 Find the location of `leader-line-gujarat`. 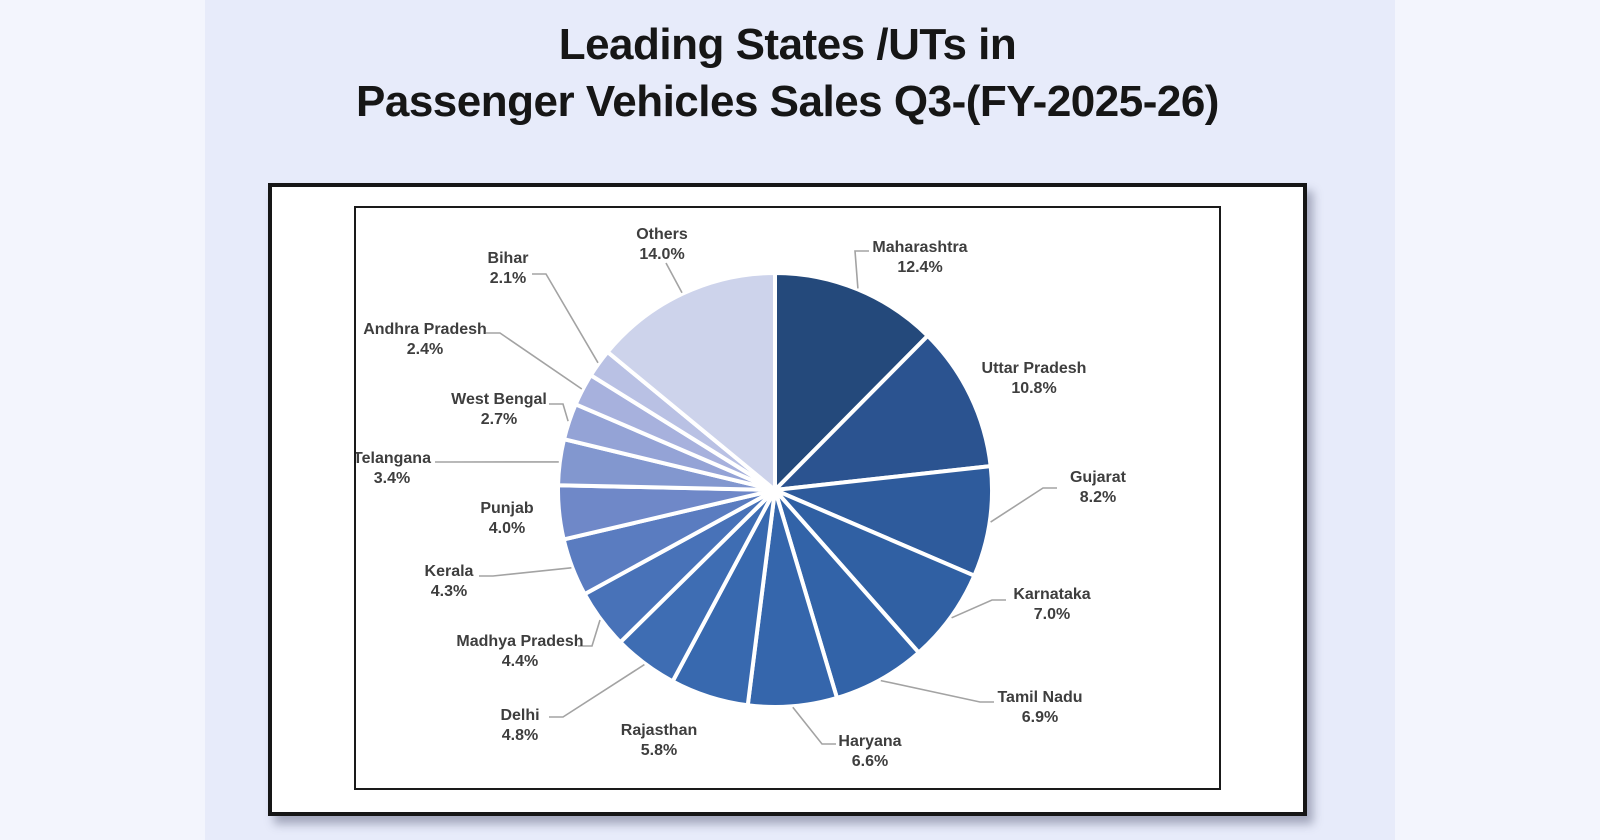

leader-line-gujarat is located at coordinates (1023, 505).